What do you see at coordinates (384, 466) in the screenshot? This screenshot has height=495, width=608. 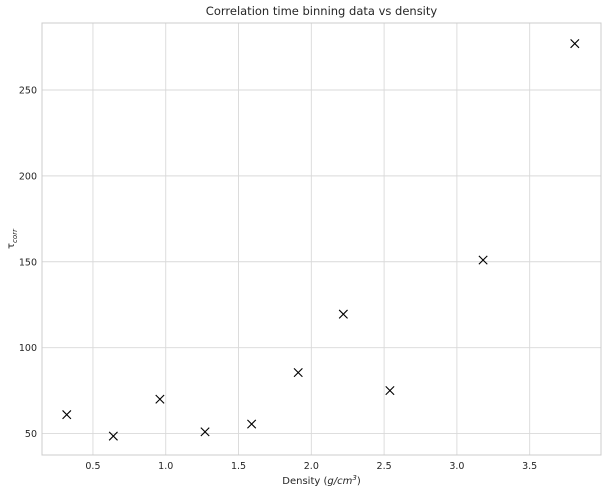 I see `x-tick-label: 2.5` at bounding box center [384, 466].